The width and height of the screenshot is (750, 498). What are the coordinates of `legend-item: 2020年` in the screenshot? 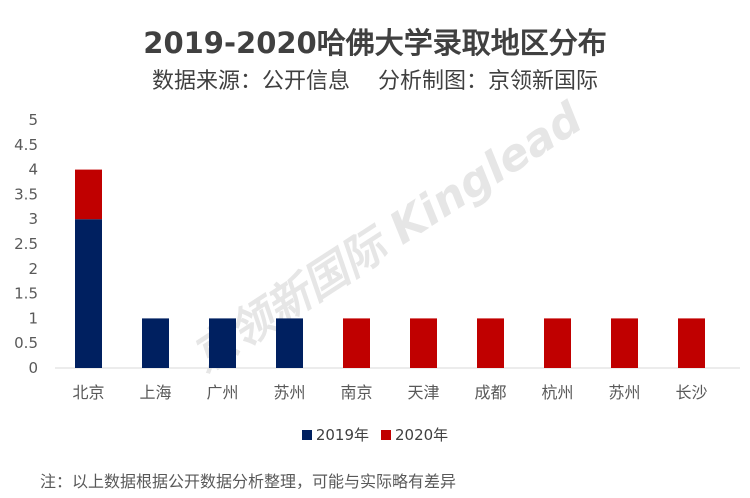 It's located at (414, 434).